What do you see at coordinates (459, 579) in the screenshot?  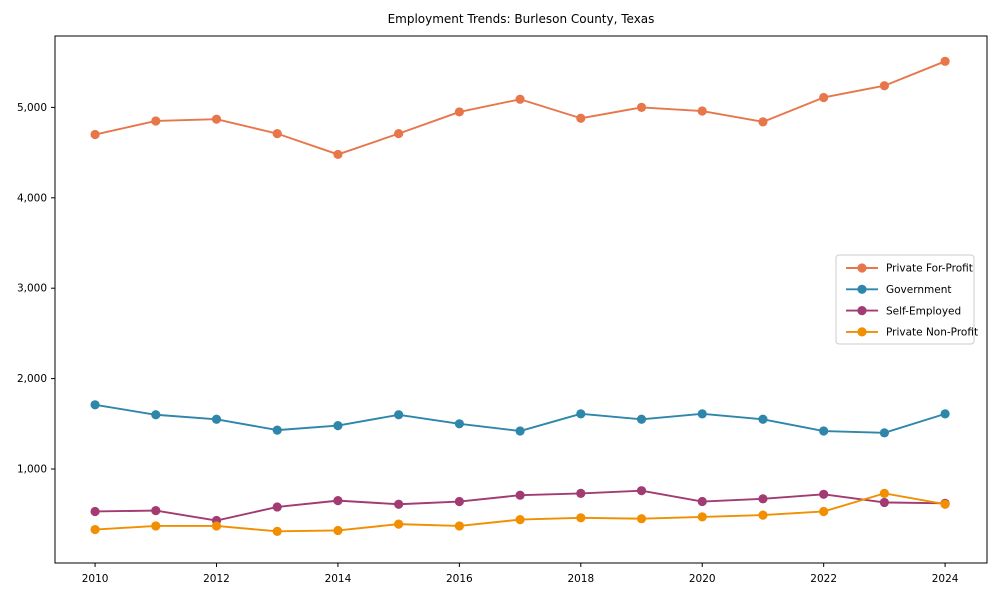 I see `x-axis-tick-label: 2016` at bounding box center [459, 579].